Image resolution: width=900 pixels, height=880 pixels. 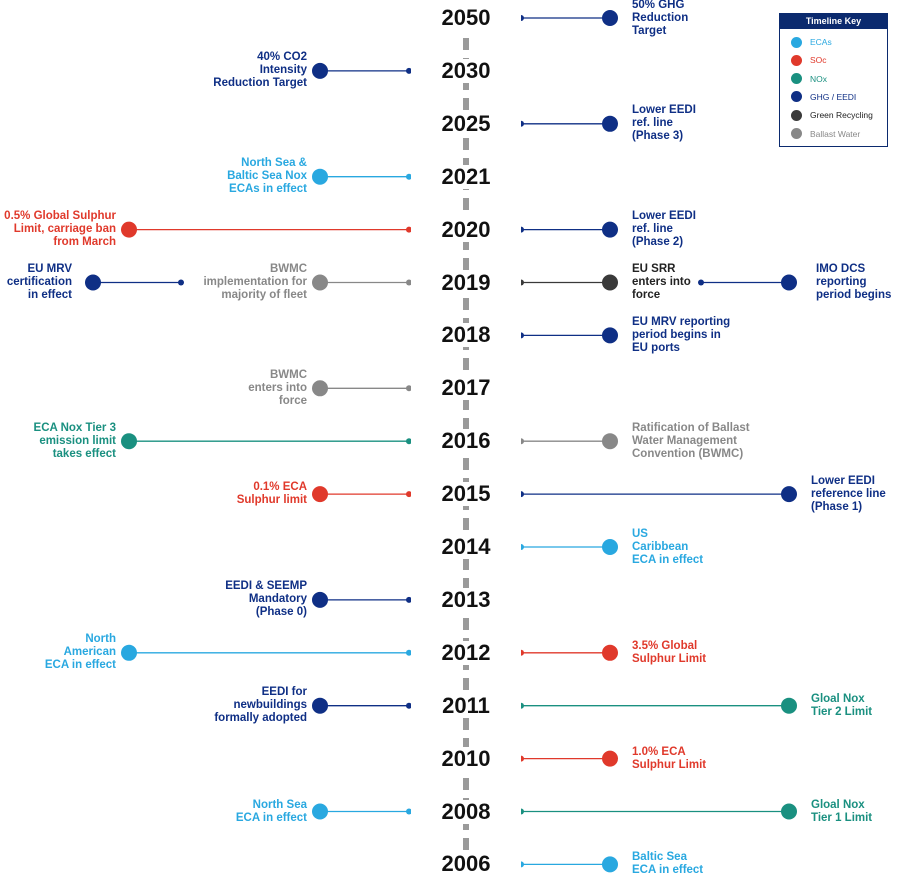 What do you see at coordinates (279, 804) in the screenshot?
I see `event-label-line: North Sea` at bounding box center [279, 804].